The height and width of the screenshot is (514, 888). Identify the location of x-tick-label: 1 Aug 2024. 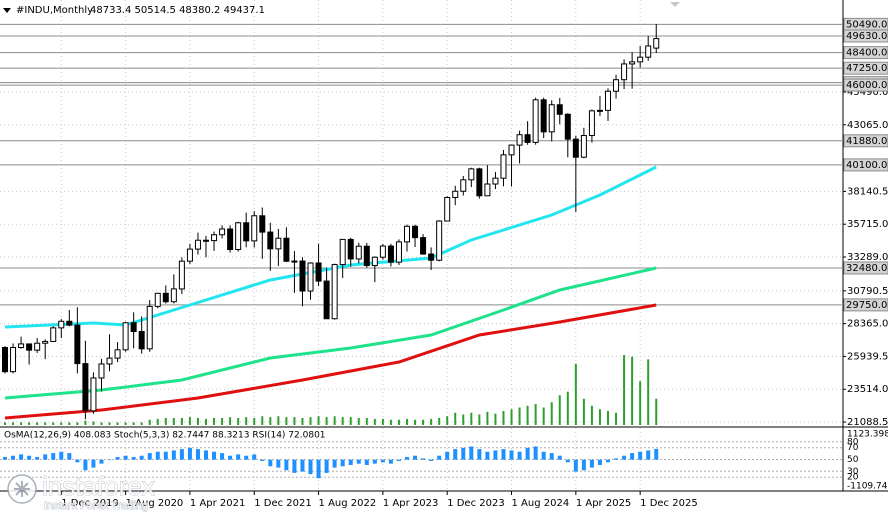
(541, 503).